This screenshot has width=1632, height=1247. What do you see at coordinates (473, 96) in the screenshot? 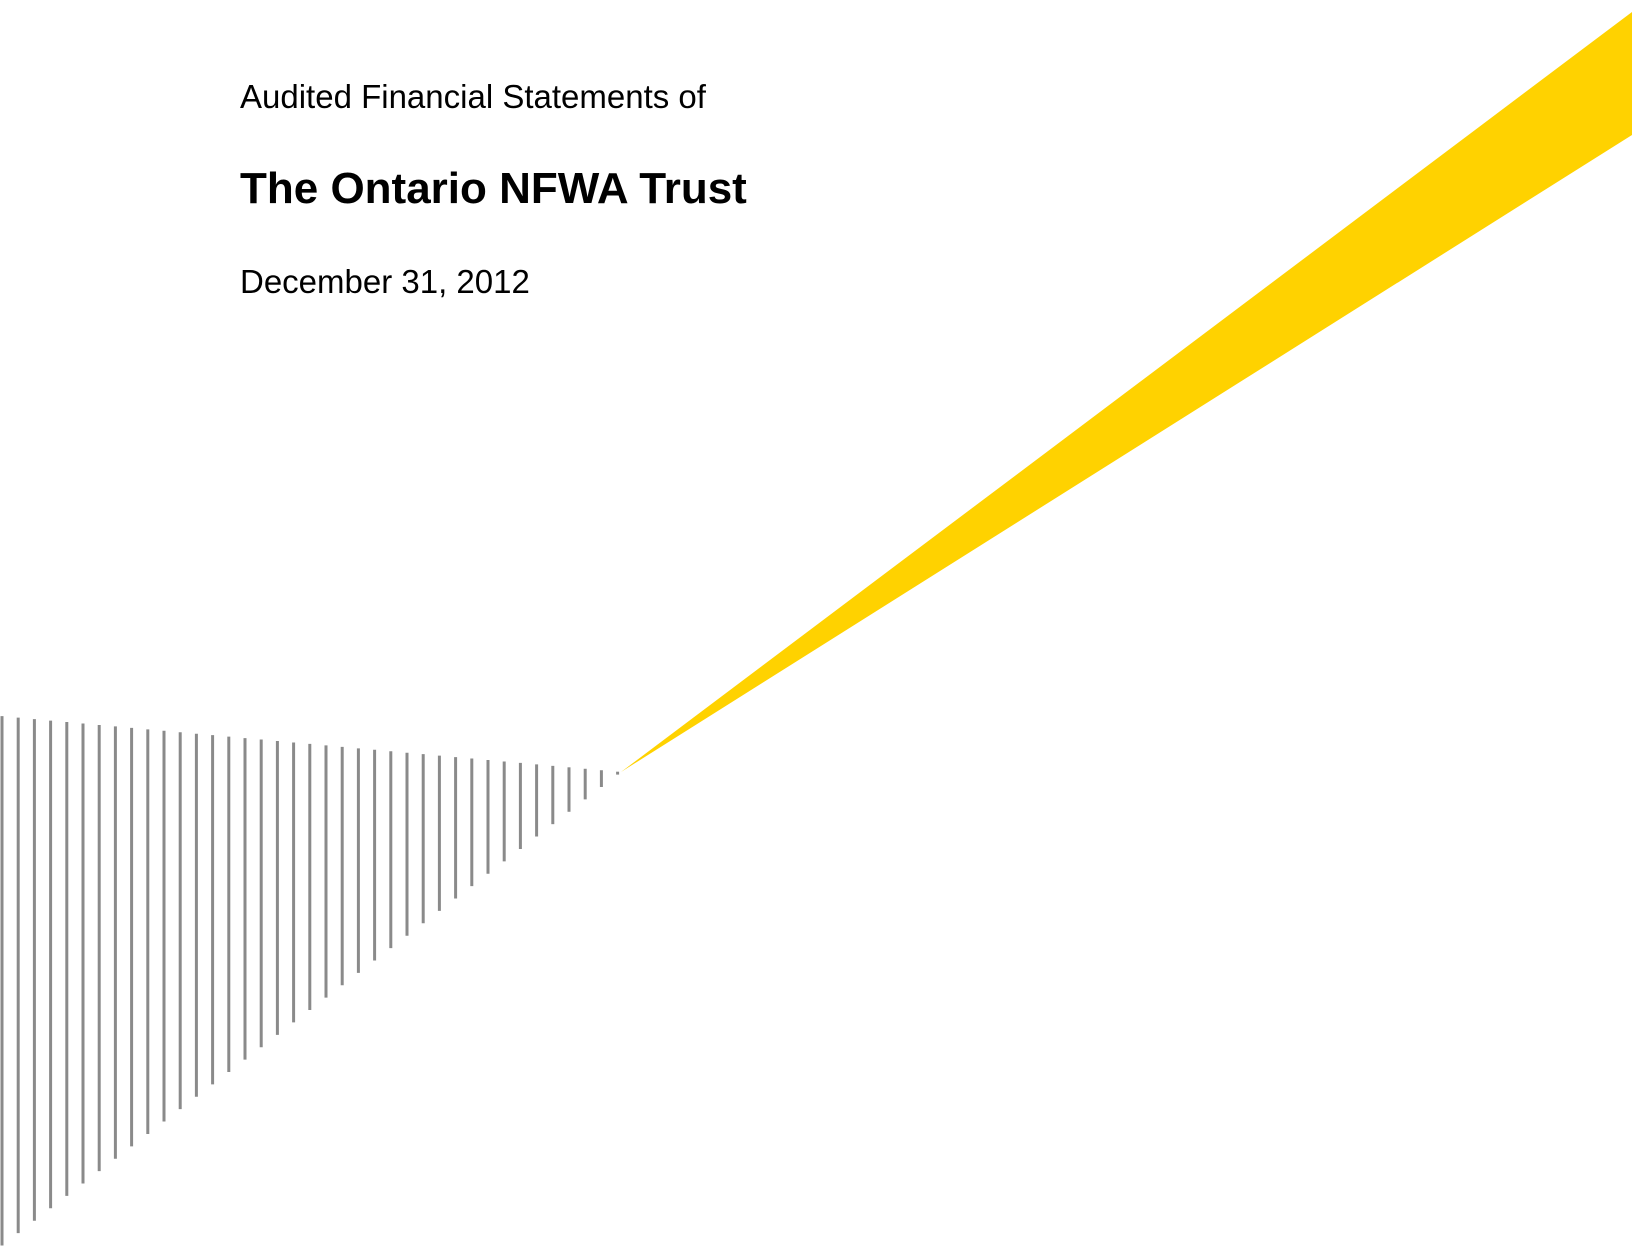
I see `subtitle: Audited Financial Statements of` at bounding box center [473, 96].